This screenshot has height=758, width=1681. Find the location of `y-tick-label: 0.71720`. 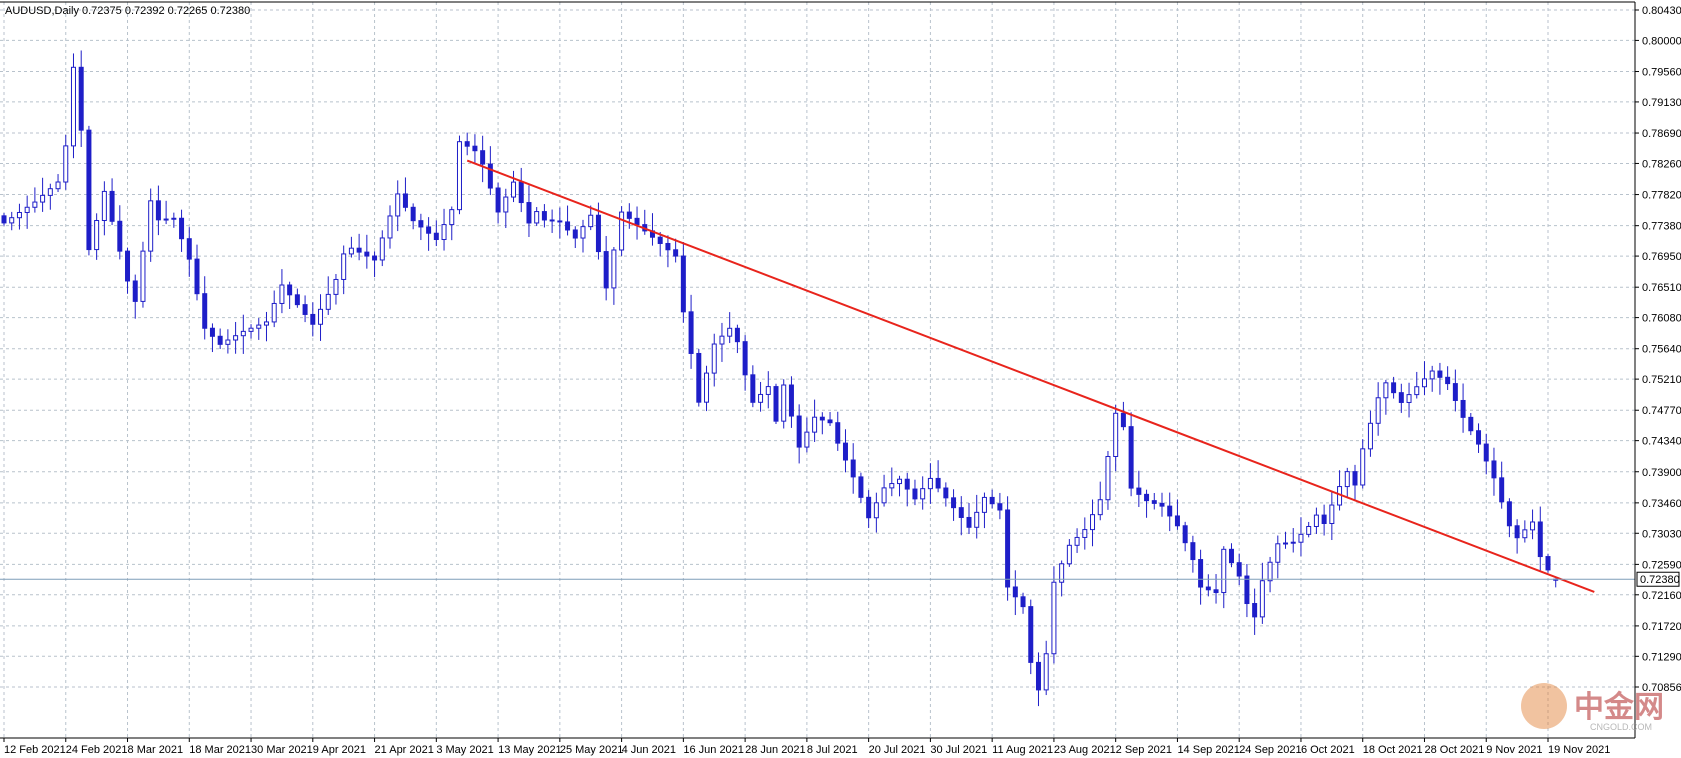

y-tick-label: 0.71720 is located at coordinates (1661, 627).